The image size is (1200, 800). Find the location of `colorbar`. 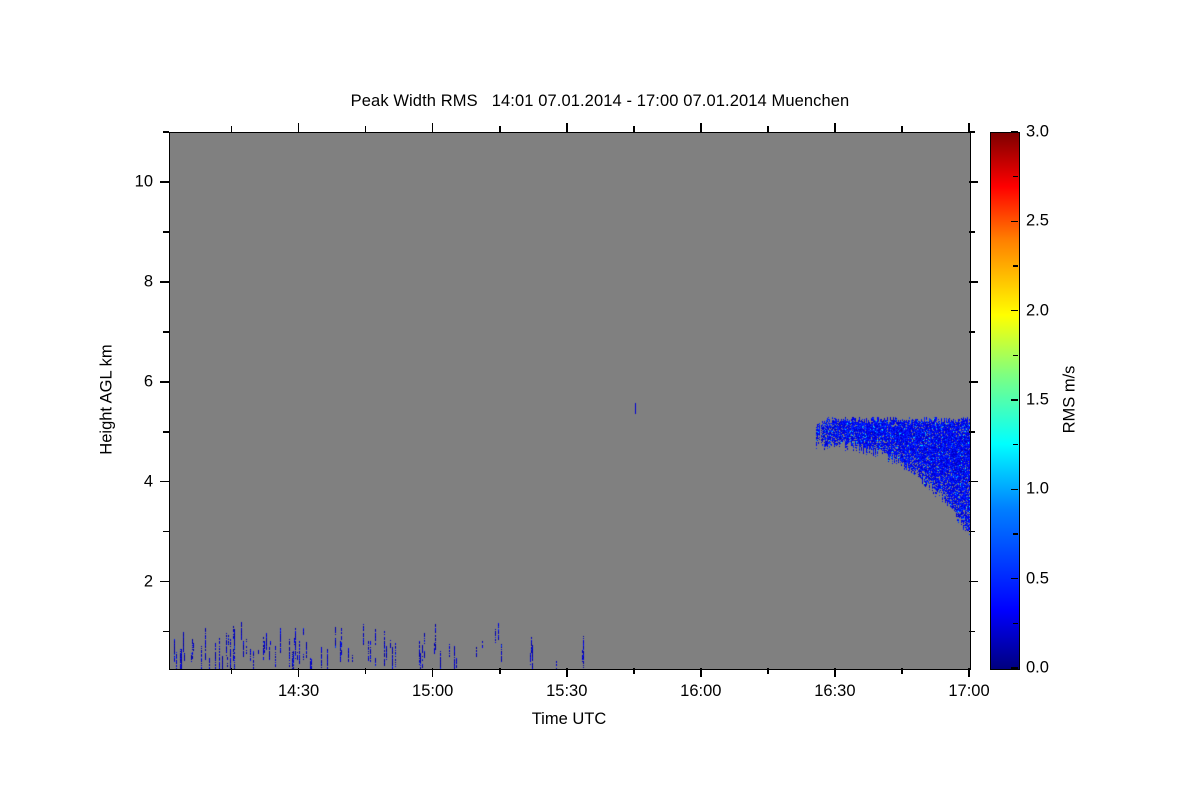

colorbar is located at coordinates (1005, 401).